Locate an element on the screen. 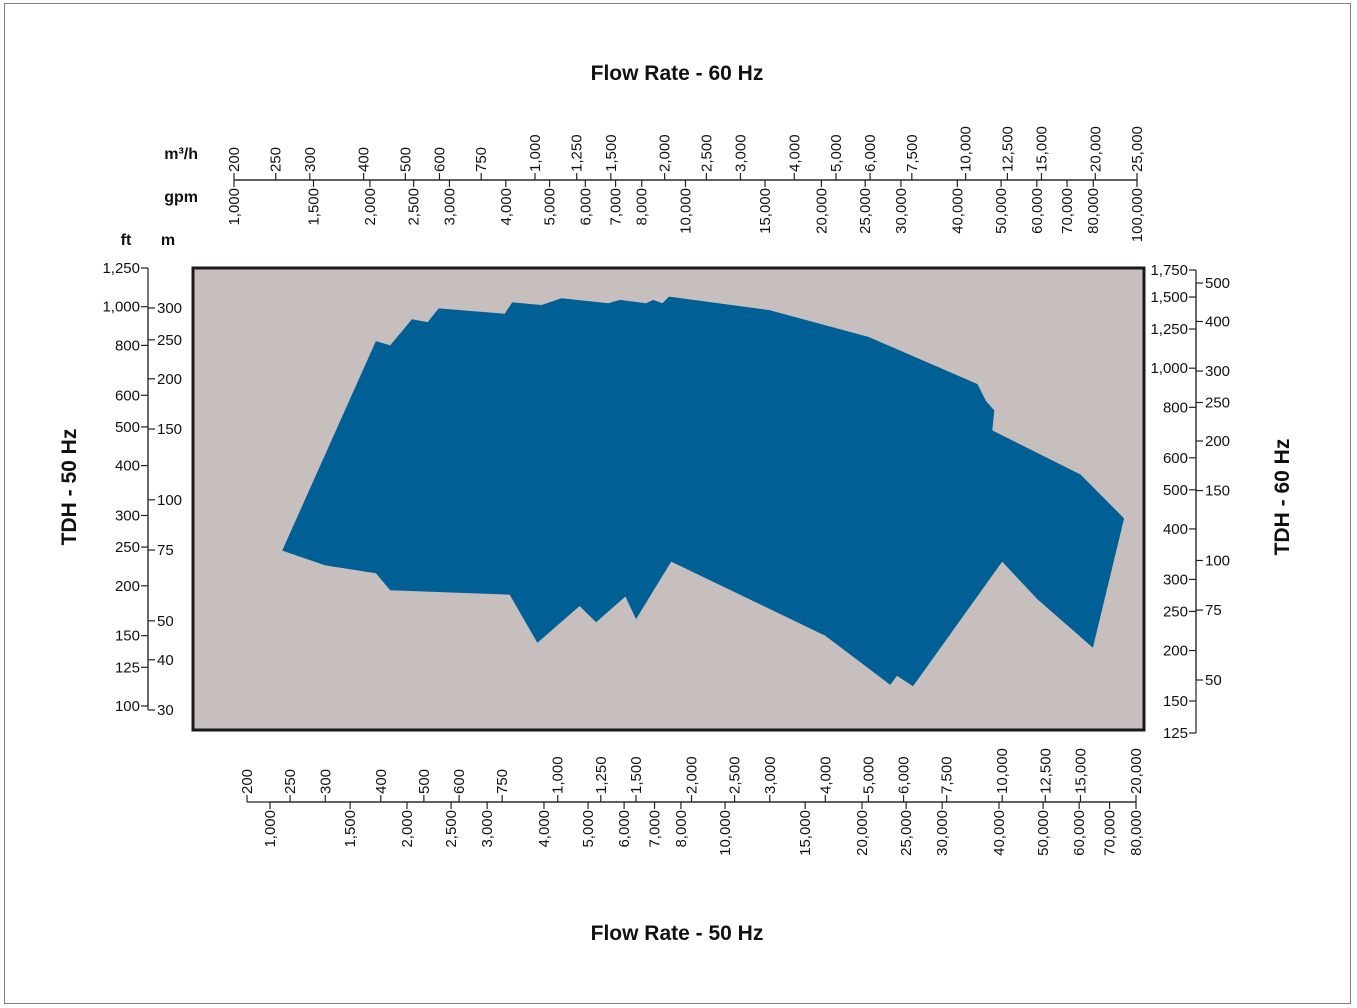 Image resolution: width=1357 pixels, height=1008 pixels. top_gpm-tick-label-2: 2,000 is located at coordinates (370, 207).